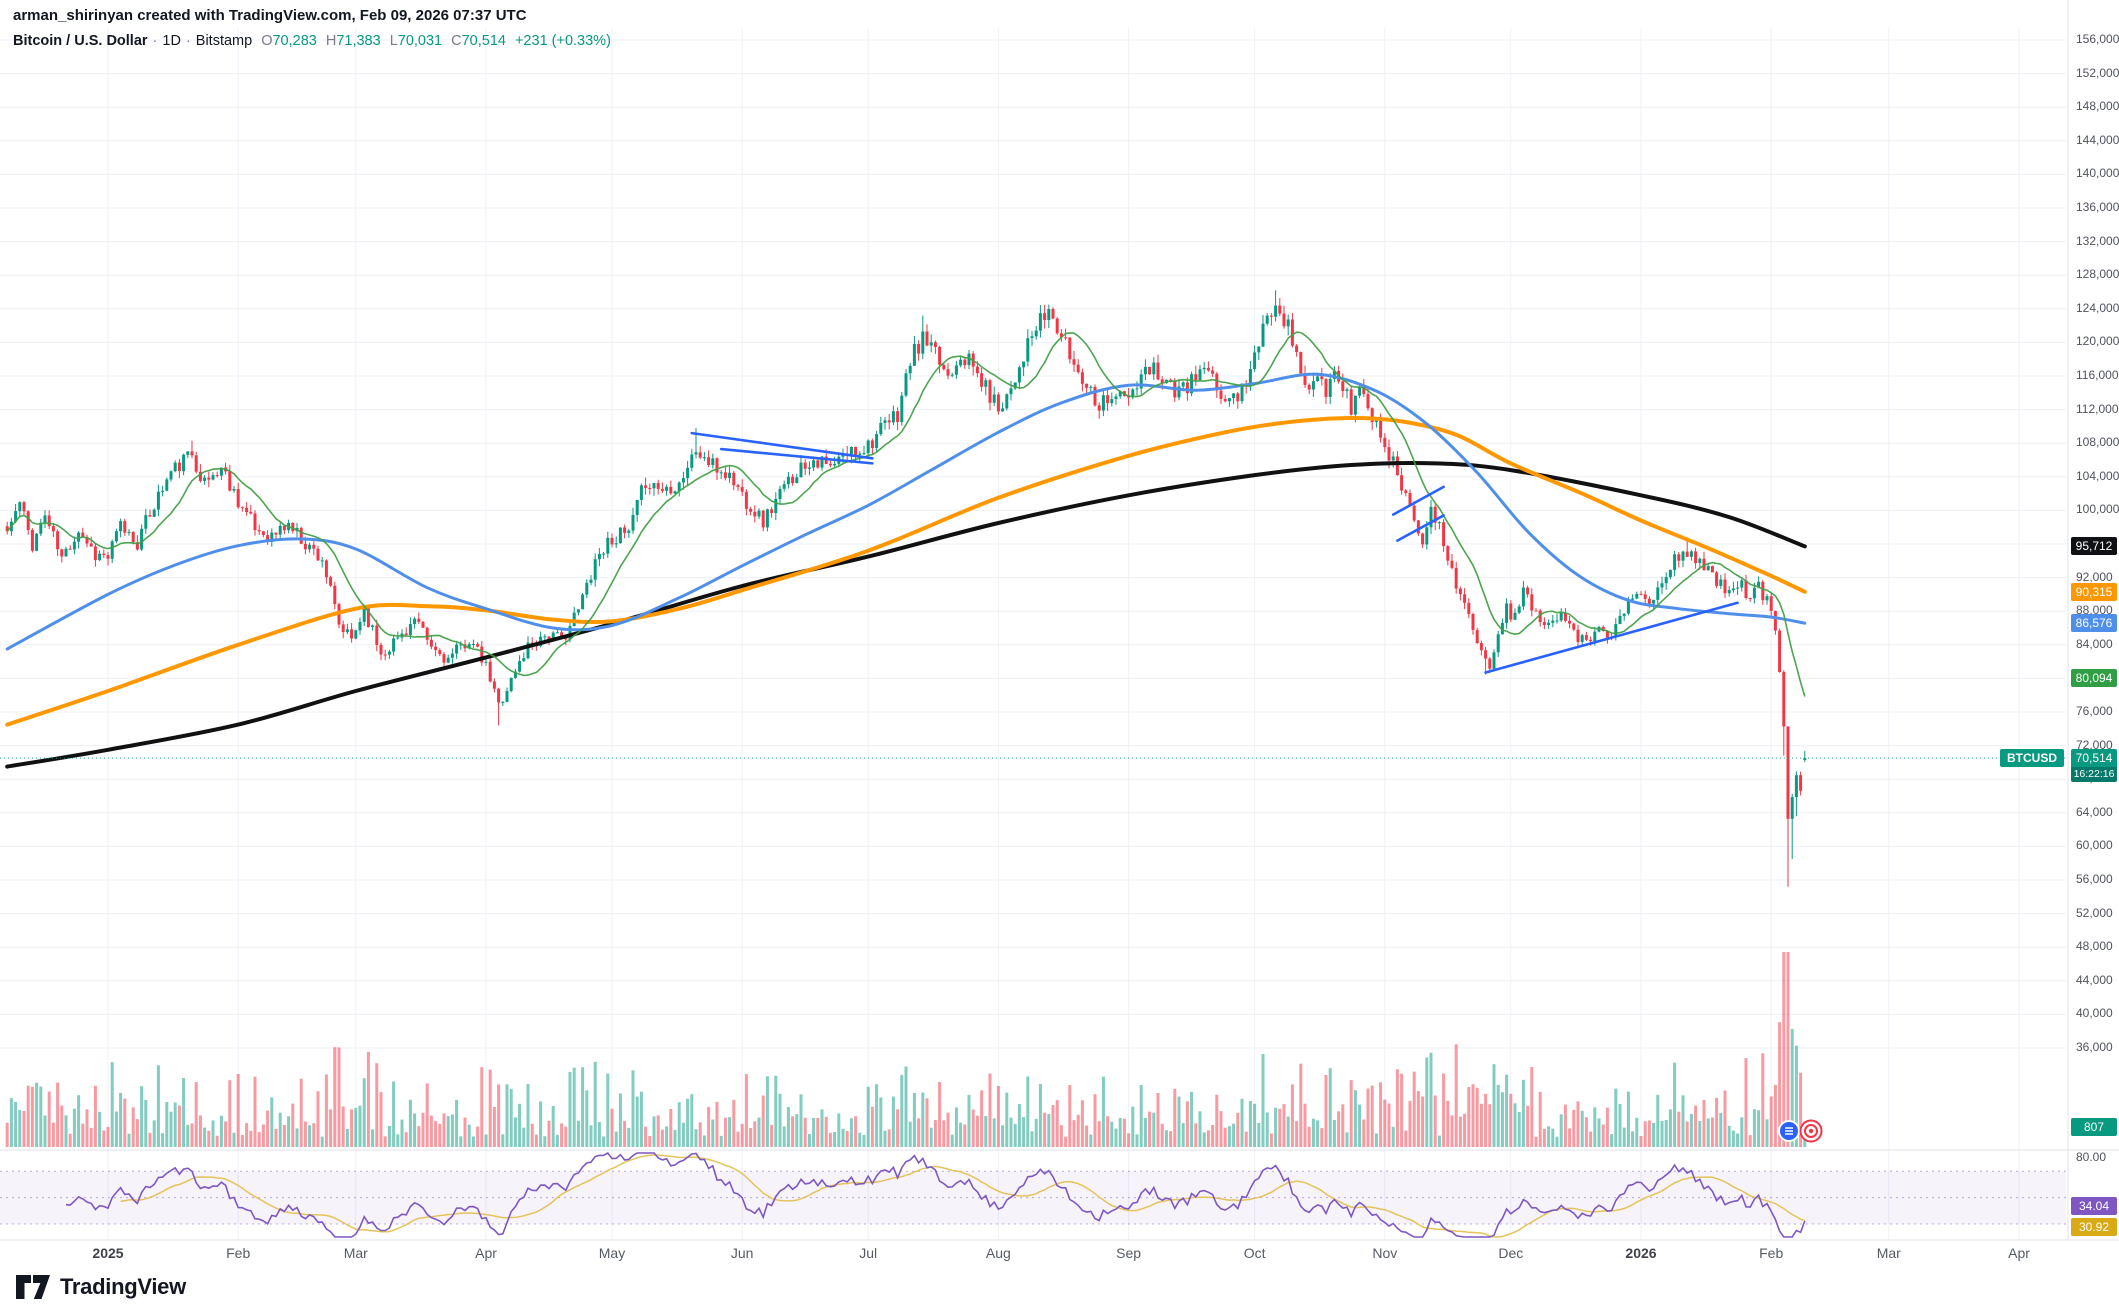  I want to click on low-value: 70,031, so click(420, 41).